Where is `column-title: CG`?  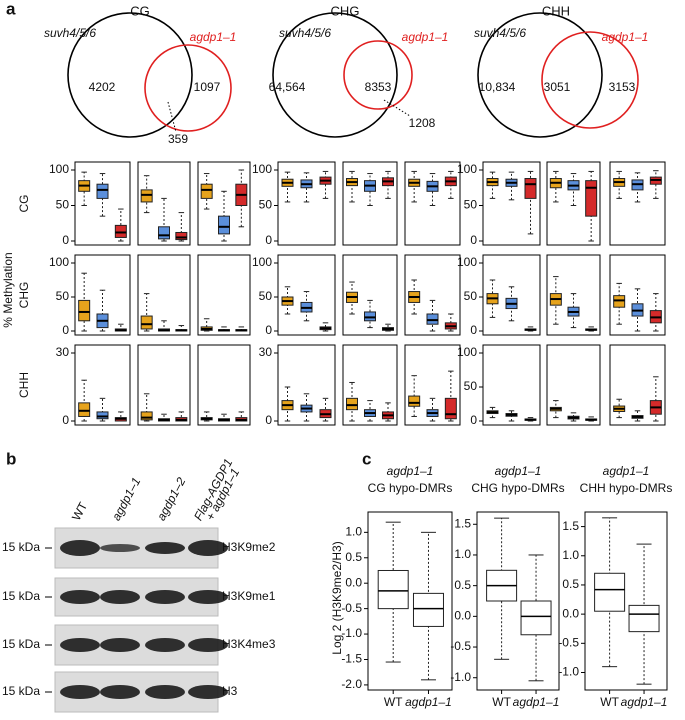 column-title: CG is located at coordinates (140, 10).